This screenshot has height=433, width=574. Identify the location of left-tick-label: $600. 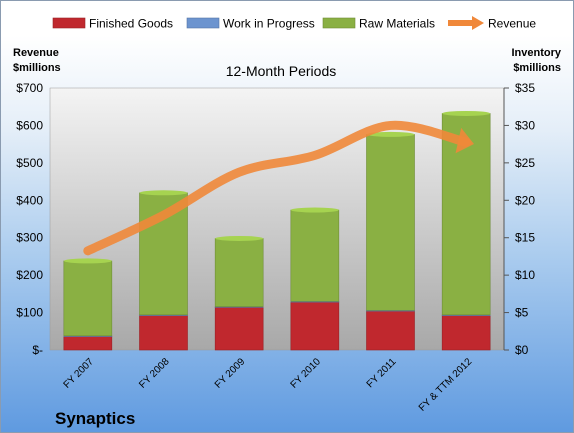
(29, 125).